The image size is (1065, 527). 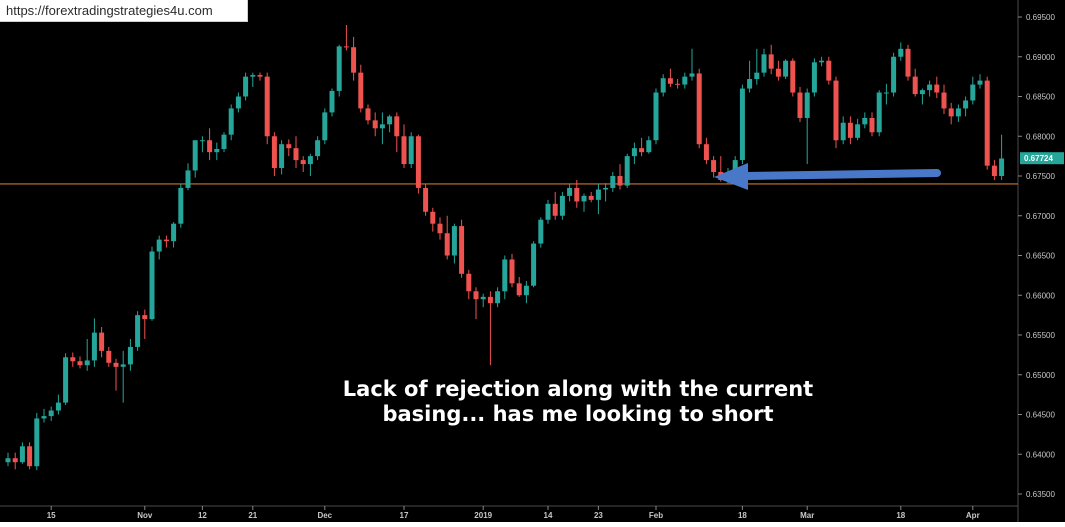 I want to click on price-tick-label: 0.68000, so click(x=1040, y=136).